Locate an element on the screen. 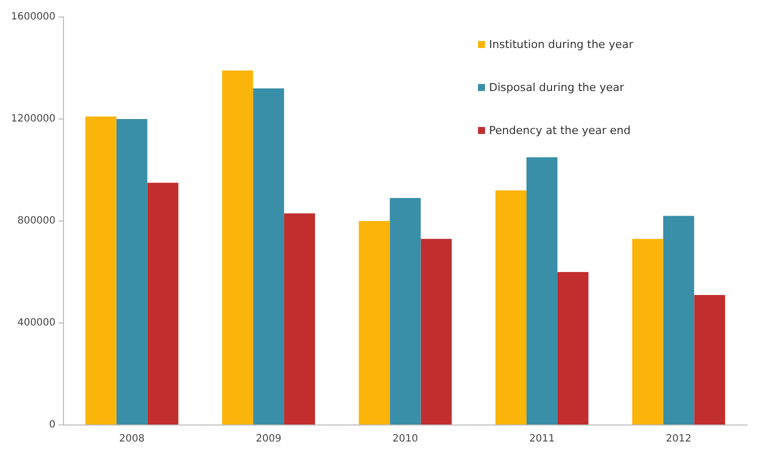 The image size is (759, 456). x-tick-label: 2011 is located at coordinates (542, 439).